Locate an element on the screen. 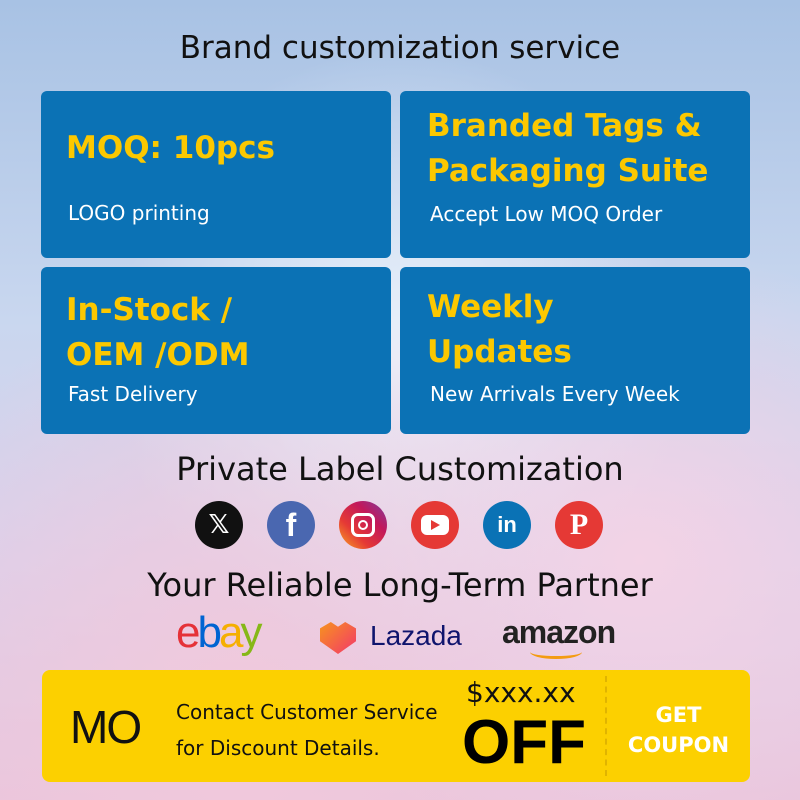 This screenshot has height=800, width=800. card-heading: MOQ: 10pcs is located at coordinates (170, 148).